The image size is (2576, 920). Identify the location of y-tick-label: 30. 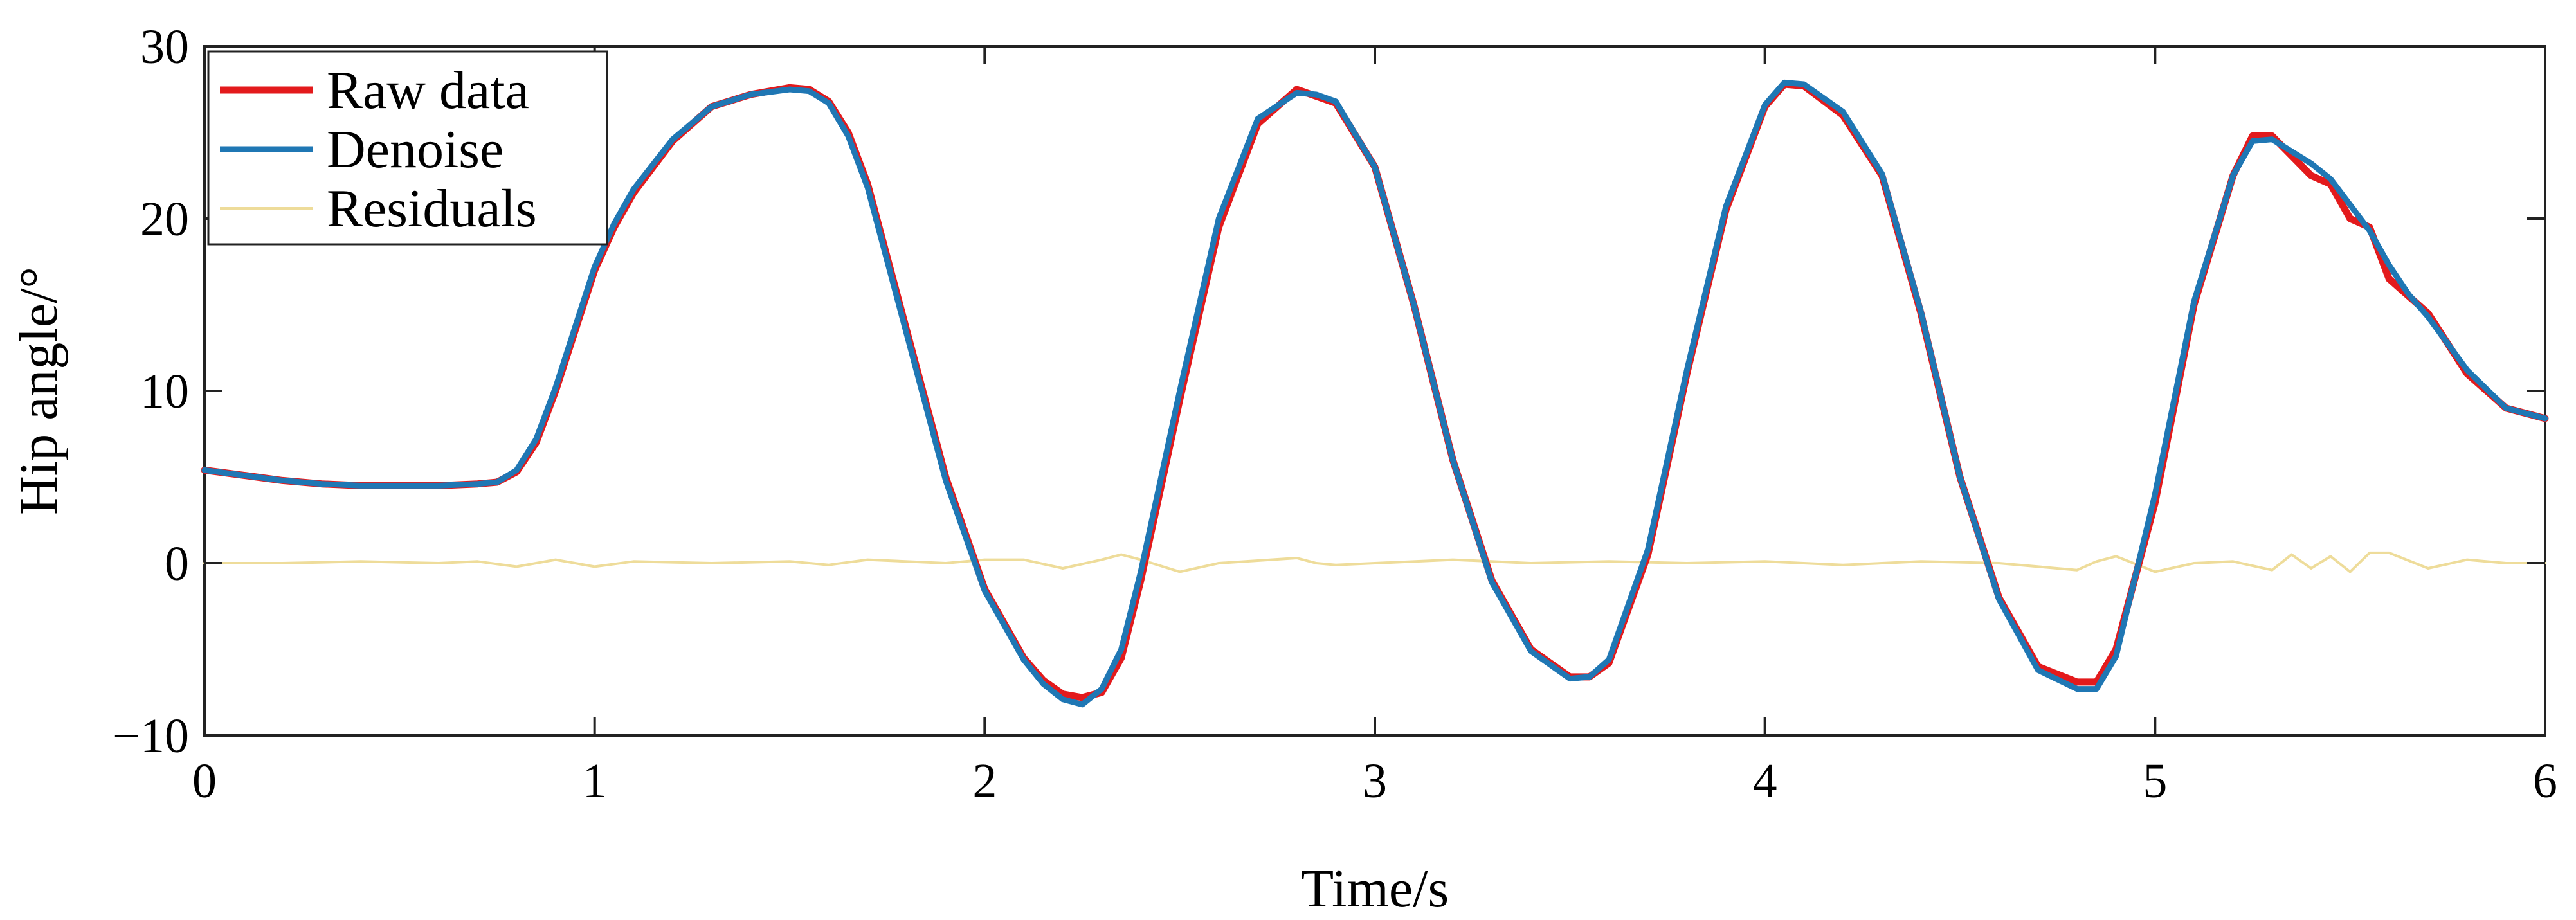
(164, 47).